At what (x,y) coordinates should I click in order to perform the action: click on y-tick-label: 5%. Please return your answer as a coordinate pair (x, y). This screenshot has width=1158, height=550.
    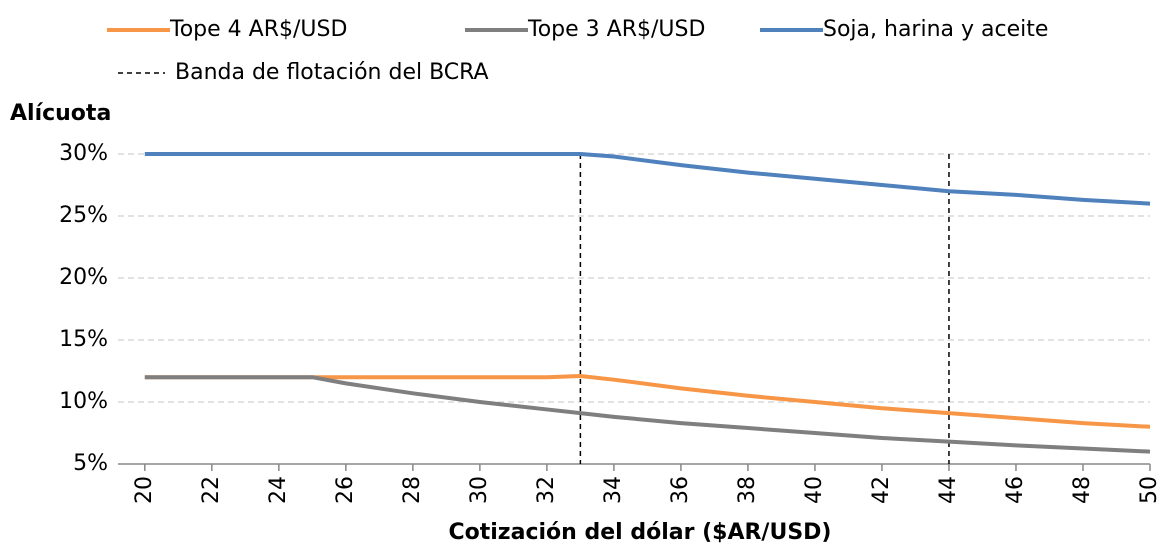
    Looking at the image, I should click on (90, 463).